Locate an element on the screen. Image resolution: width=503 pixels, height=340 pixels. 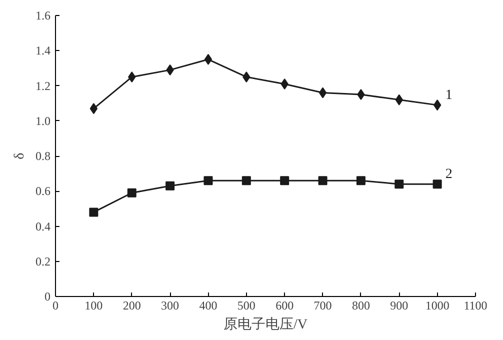
x-tick-label: 600 is located at coordinates (285, 305).